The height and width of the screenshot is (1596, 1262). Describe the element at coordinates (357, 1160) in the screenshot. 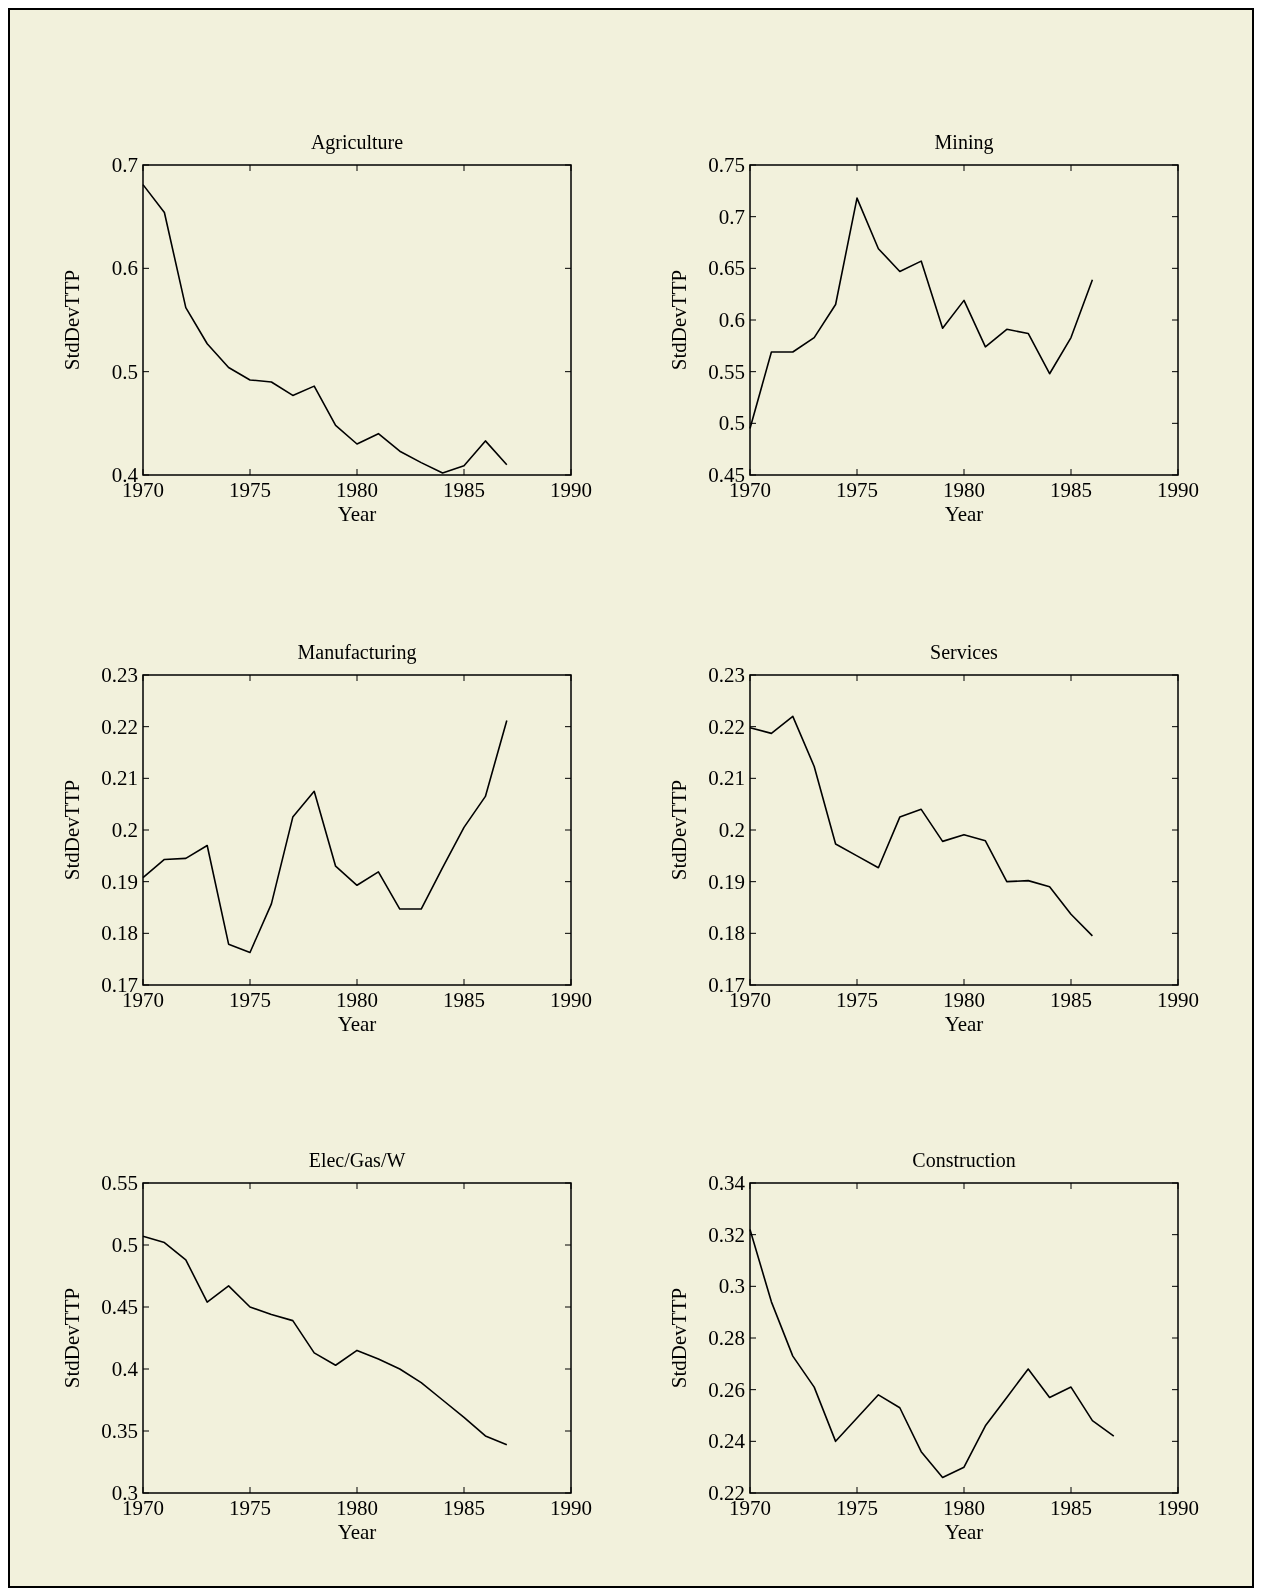

I see `chart-title: Elec/Gas/W` at that location.